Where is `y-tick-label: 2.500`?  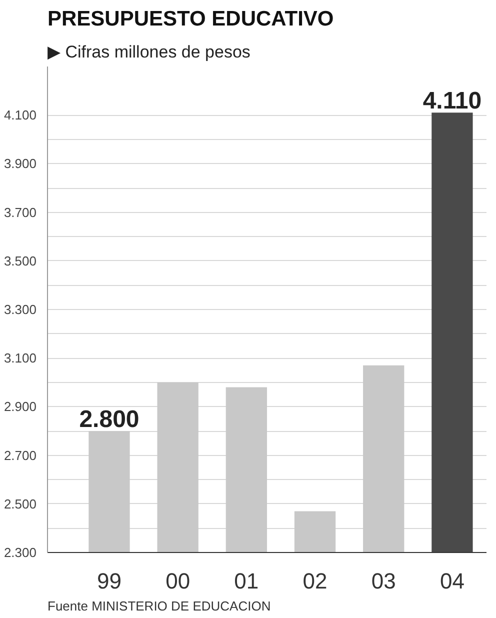 y-tick-label: 2.500 is located at coordinates (20, 504).